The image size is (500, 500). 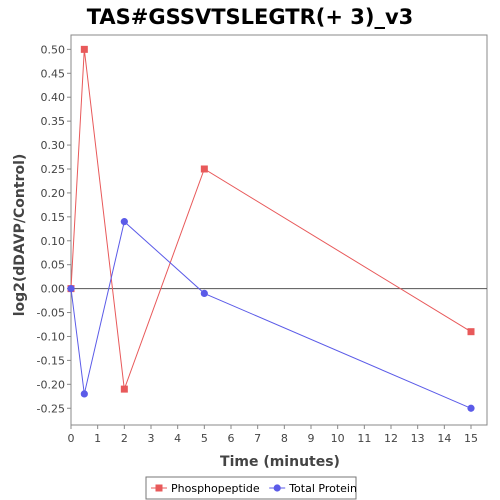 I want to click on legend-marker-square, so click(x=159, y=488).